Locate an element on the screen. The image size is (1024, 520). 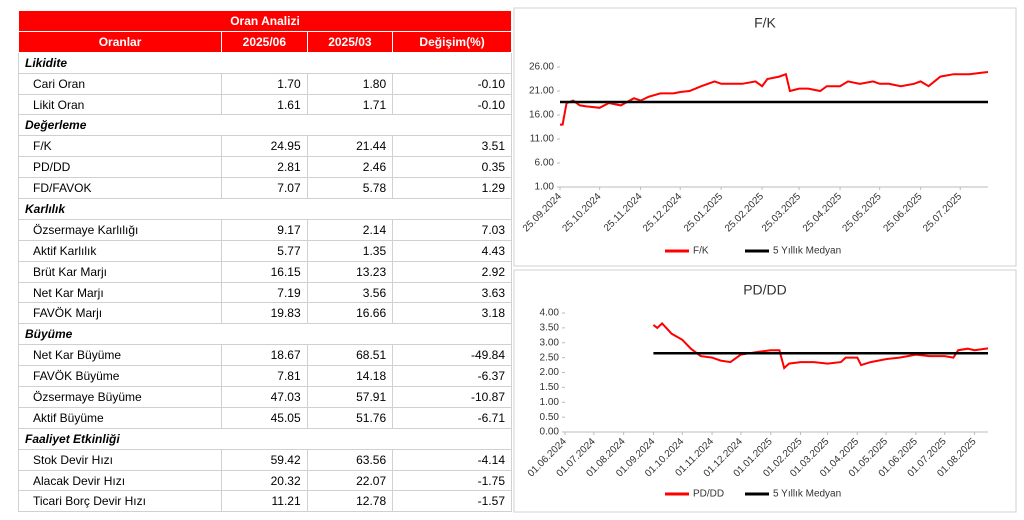
y-tick-label: 4.00 is located at coordinates (550, 313).